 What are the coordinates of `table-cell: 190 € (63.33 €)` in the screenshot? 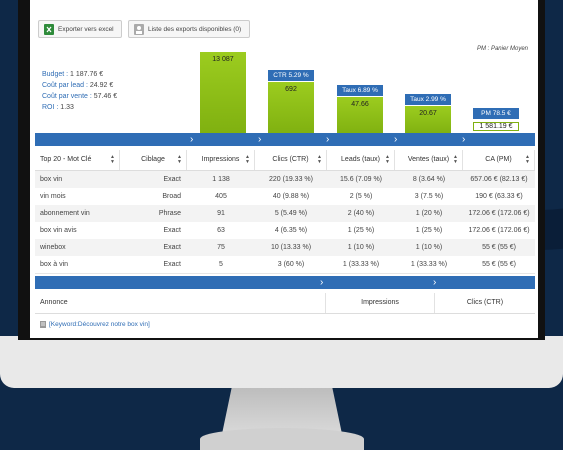 It's located at (499, 196).